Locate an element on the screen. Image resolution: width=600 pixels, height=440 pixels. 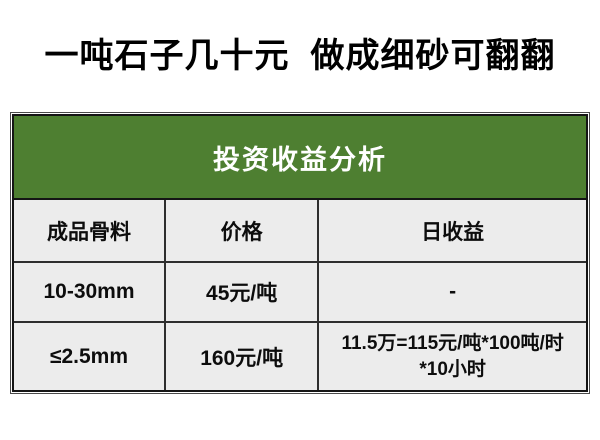
cell-aggregate: 10-30mm is located at coordinates (90, 292).